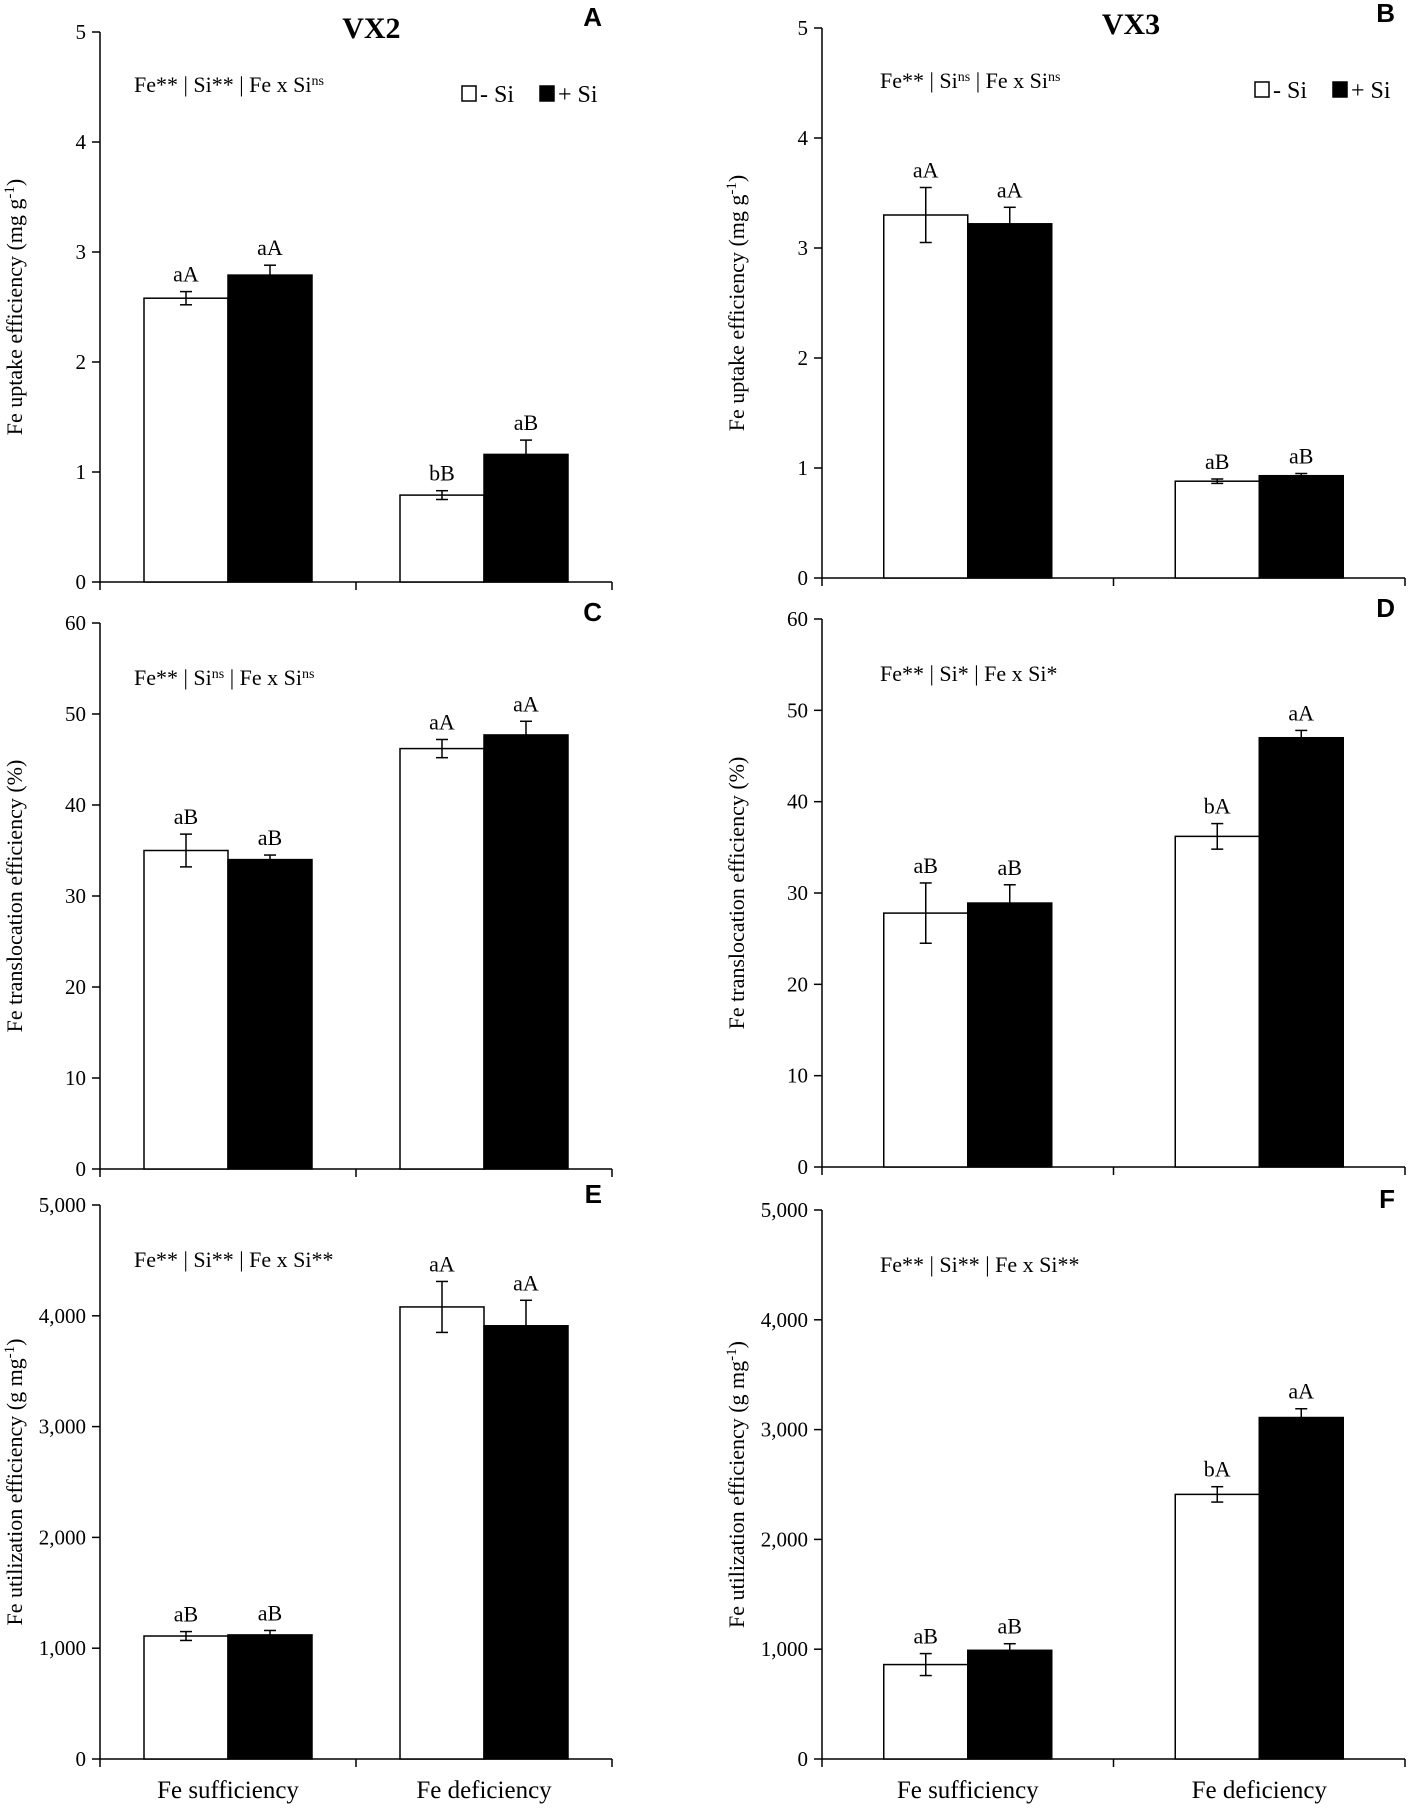  I want to click on stats-text: Fe** | Si* | Fe x Si*, so click(969, 673).